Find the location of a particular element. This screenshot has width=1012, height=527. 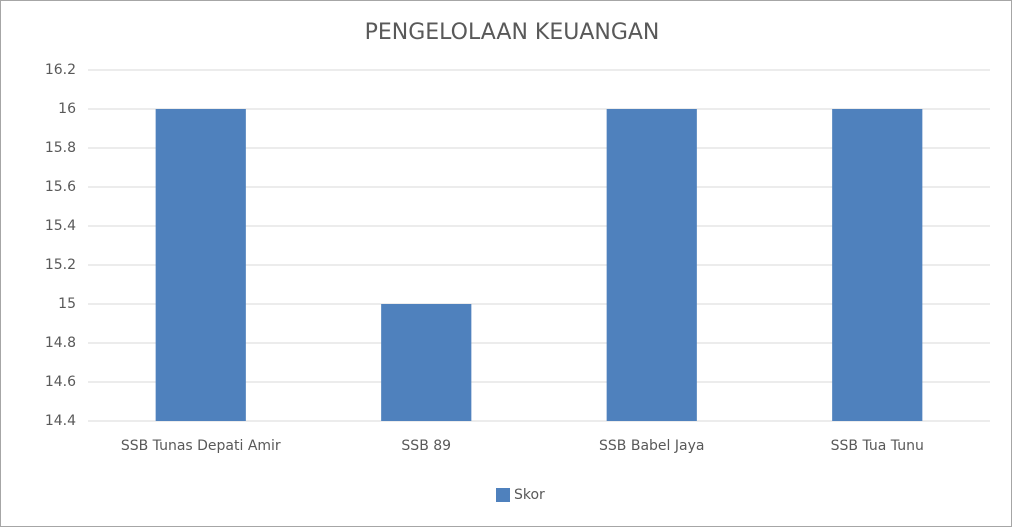

legend-label: Skor is located at coordinates (529, 495).